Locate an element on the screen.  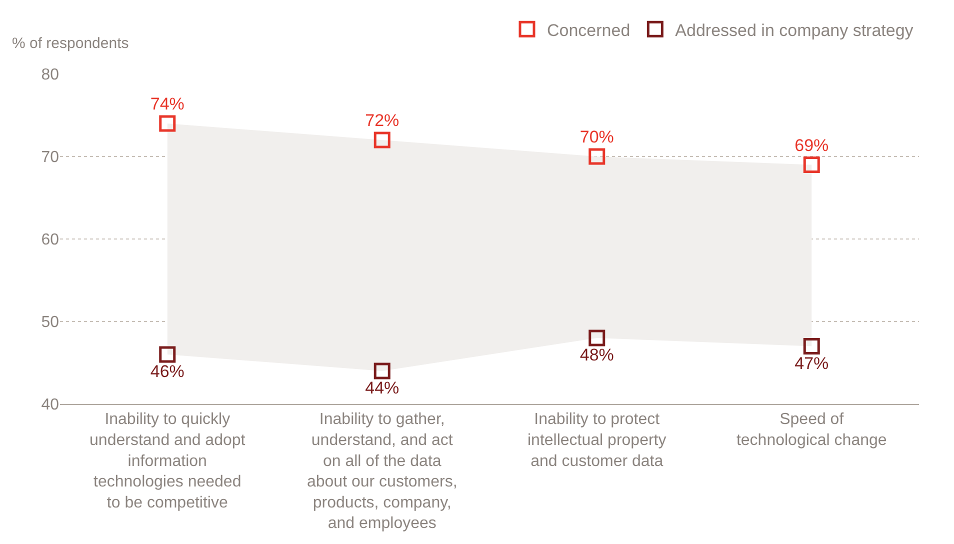
legend-label: Concerned is located at coordinates (588, 30).